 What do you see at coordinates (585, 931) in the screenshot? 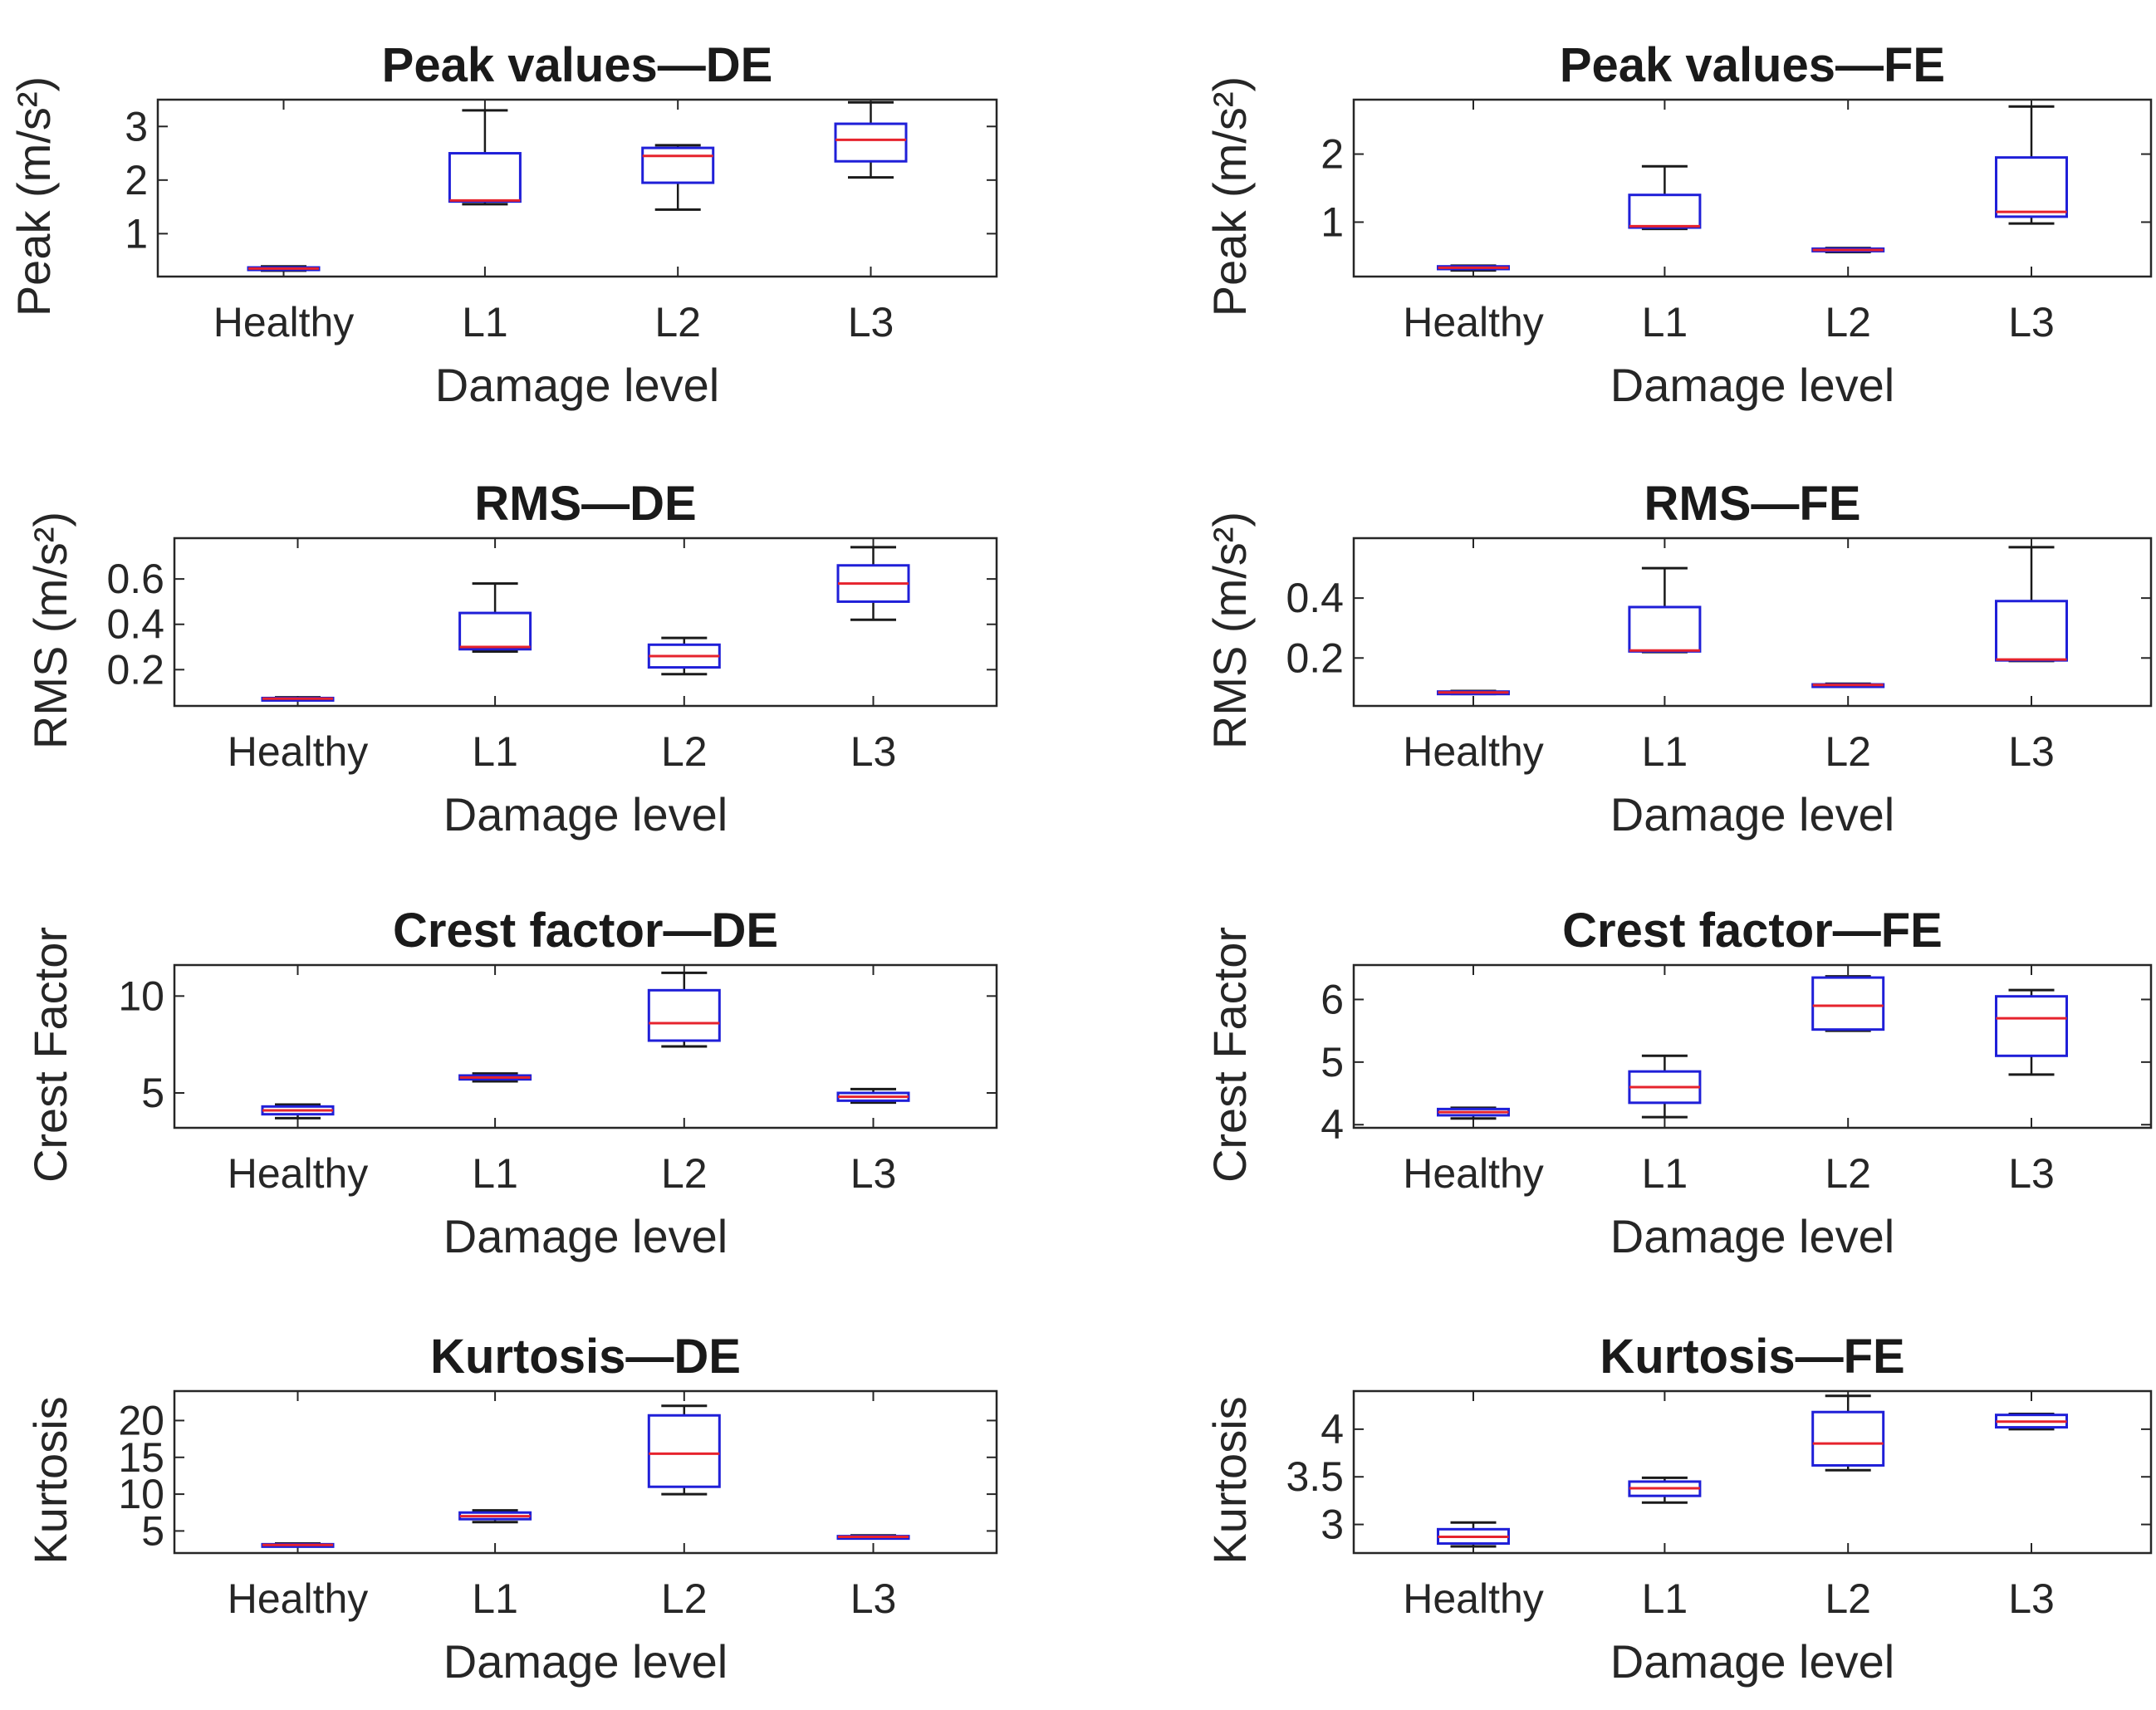
I see `subplot-title: Crest factor—DE` at bounding box center [585, 931].